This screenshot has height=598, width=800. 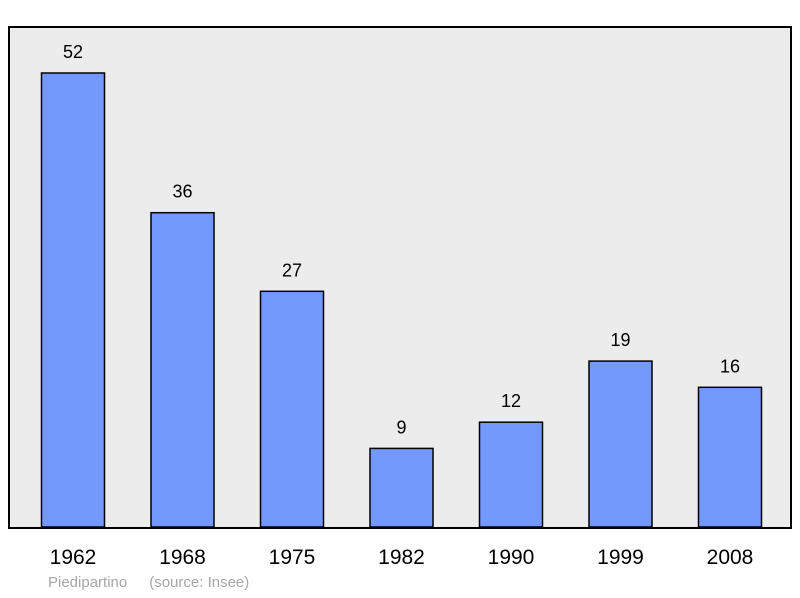 I want to click on bar-1968, so click(x=182, y=369).